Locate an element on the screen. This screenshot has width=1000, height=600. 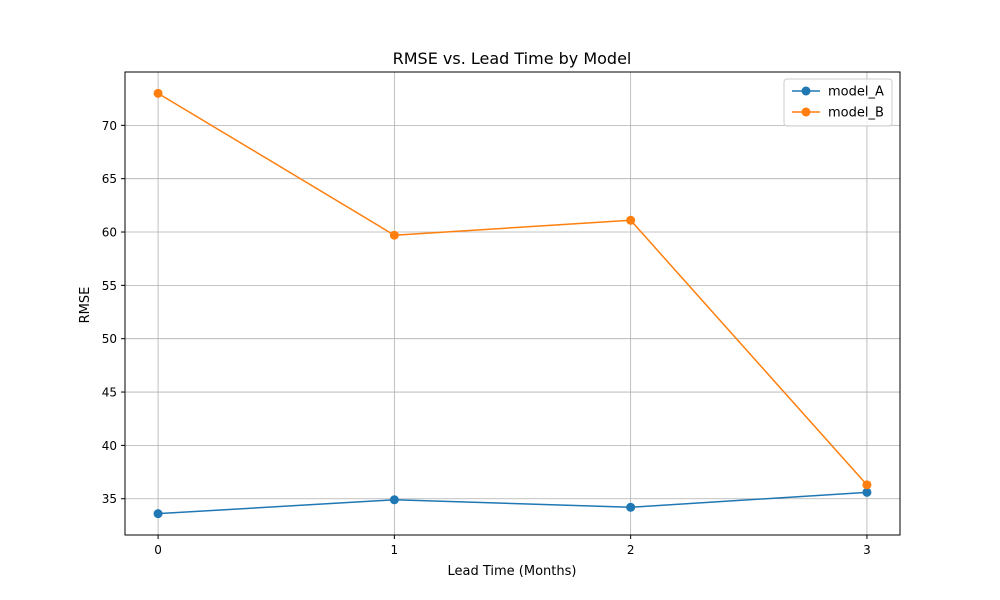
y-tick-label: 55 is located at coordinates (109, 286).